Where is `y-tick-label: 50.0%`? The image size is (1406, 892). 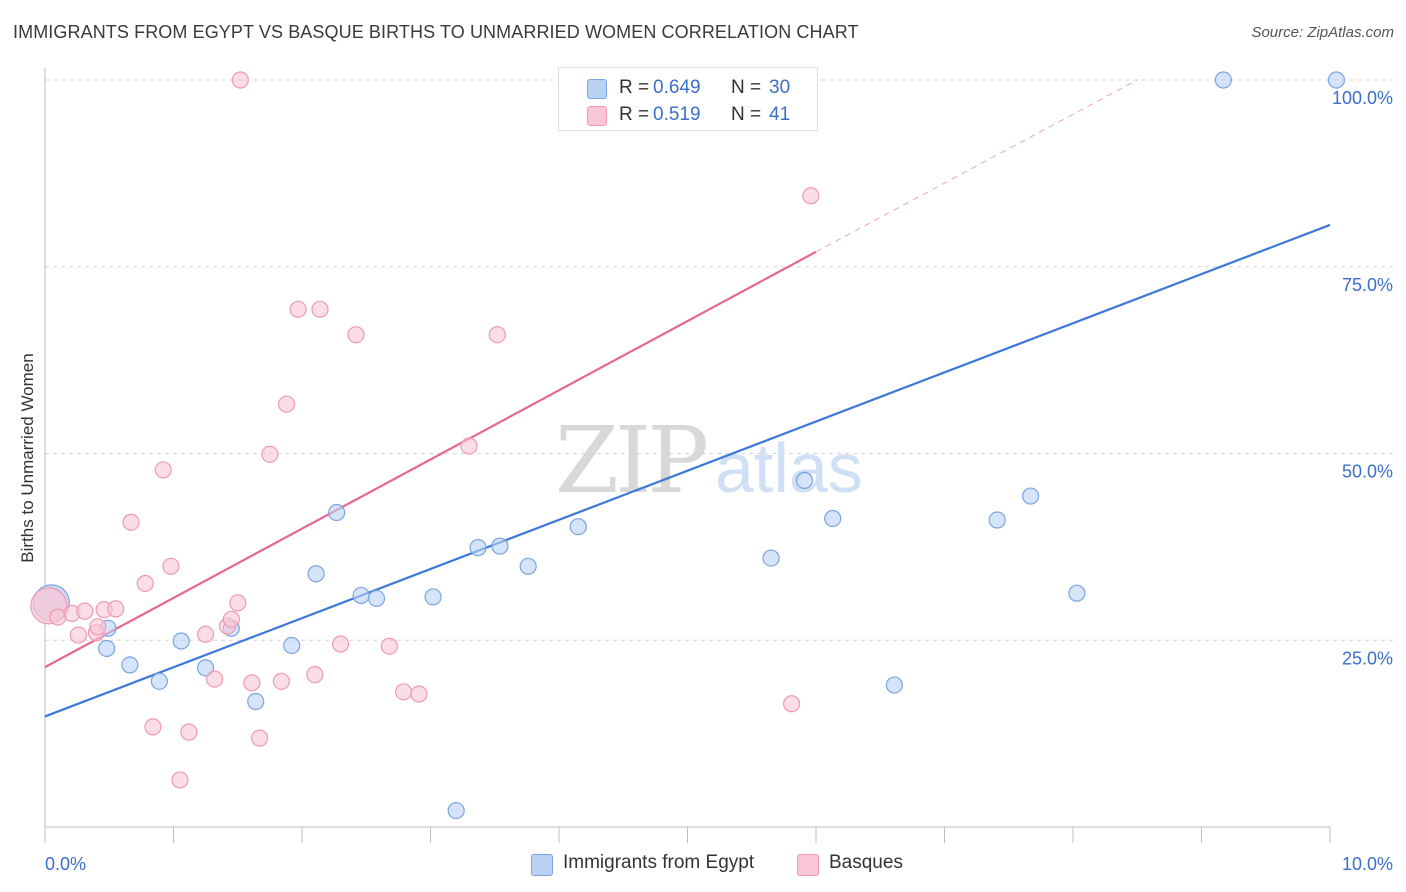
y-tick-label: 50.0% is located at coordinates (1367, 472).